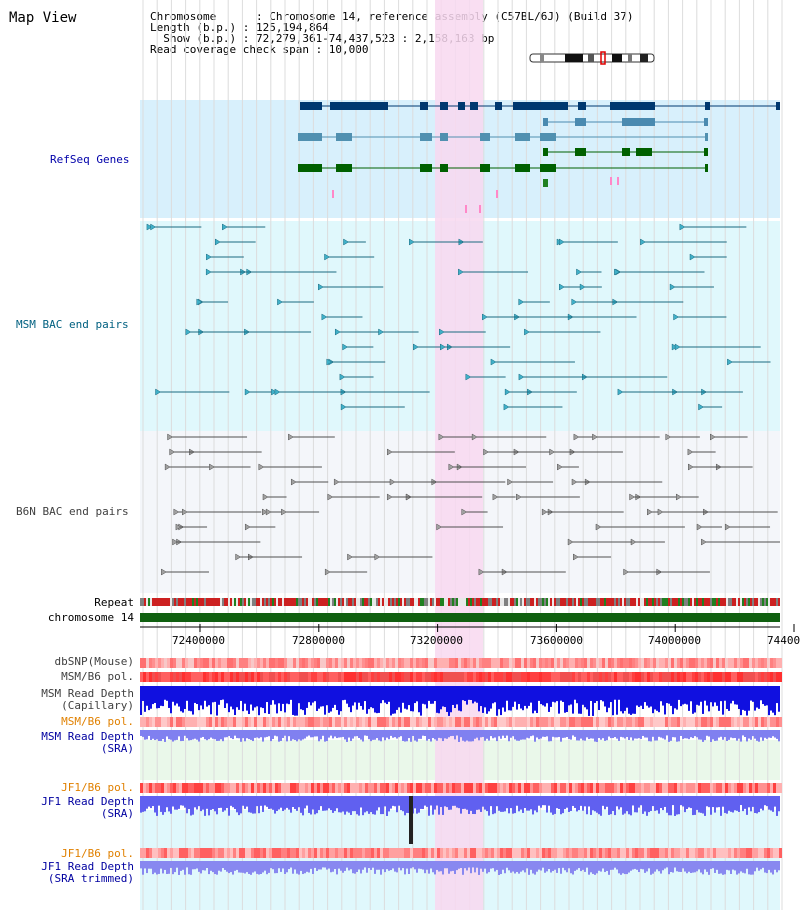 Image resolution: width=800 pixels, height=910 pixels. I want to click on msm-read-depth-capillary-label: MSM Read Depth (Capillary), so click(87, 699).